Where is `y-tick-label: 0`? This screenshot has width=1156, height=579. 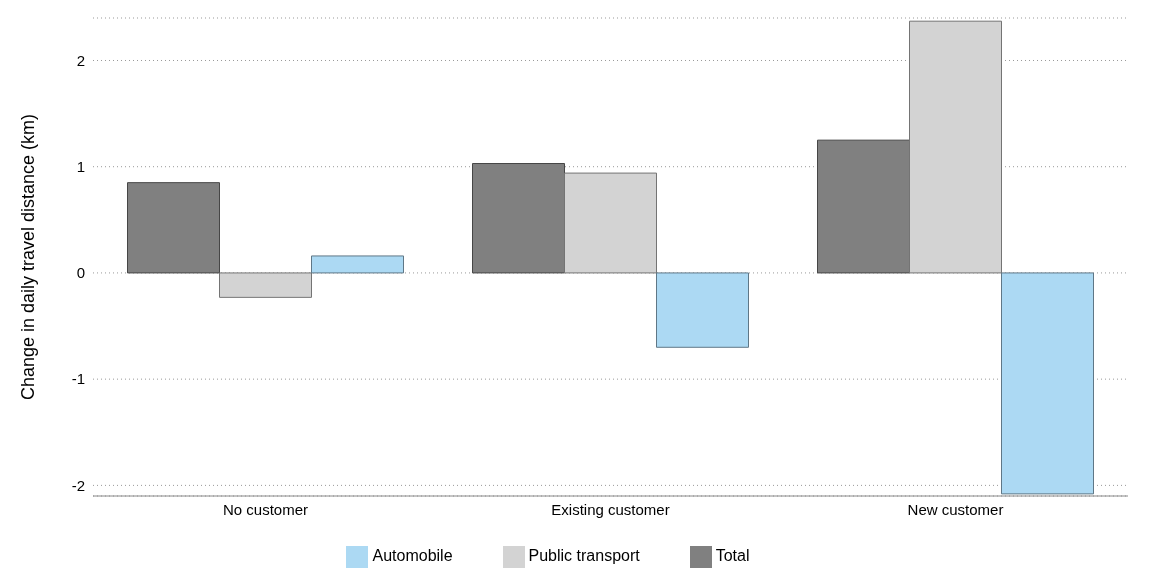 y-tick-label: 0 is located at coordinates (80, 273).